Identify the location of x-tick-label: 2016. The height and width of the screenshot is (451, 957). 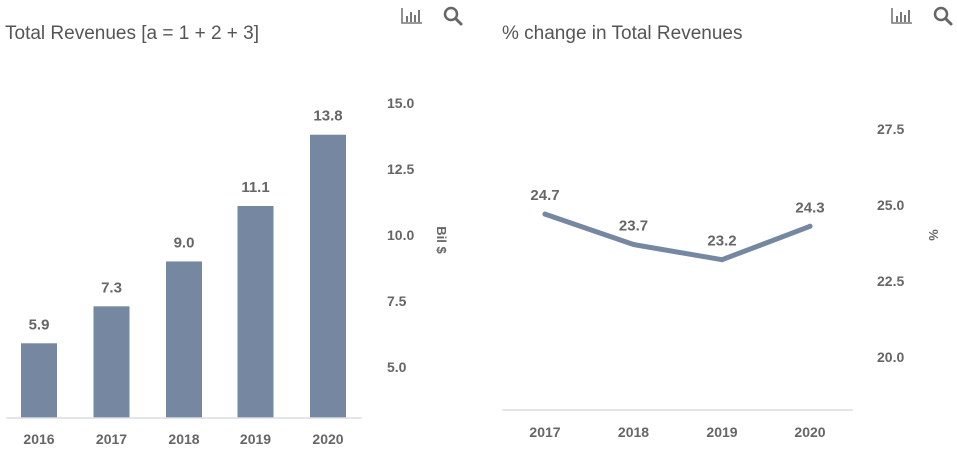
(38, 439).